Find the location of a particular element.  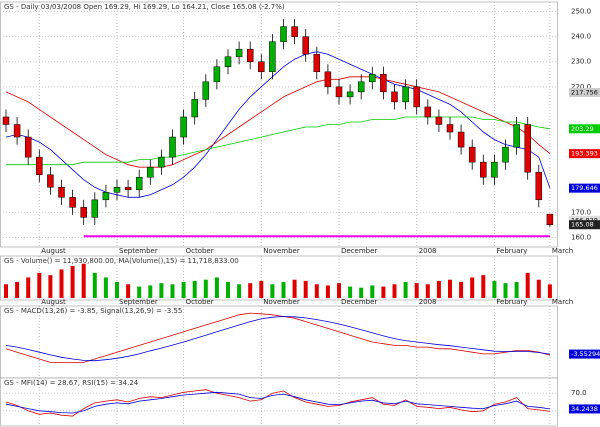

y-tick-label: 230.0 is located at coordinates (581, 62).